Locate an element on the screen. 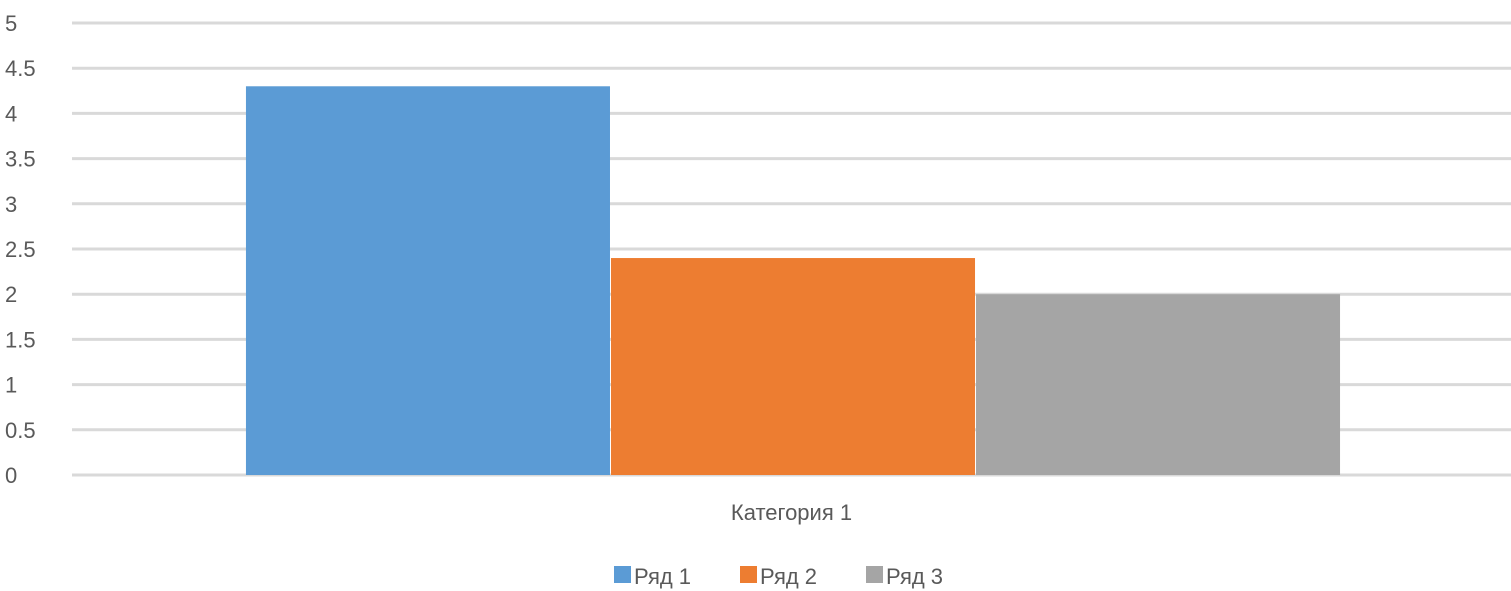 Image resolution: width=1511 pixels, height=591 pixels. y-tick-label: 2 is located at coordinates (11, 294).